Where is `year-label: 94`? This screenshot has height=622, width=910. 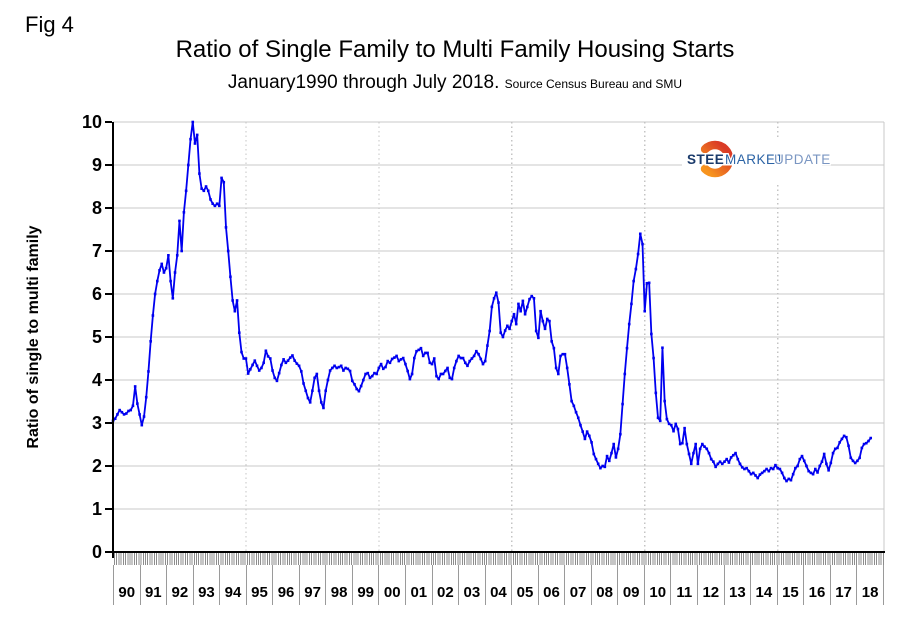
year-label: 94 is located at coordinates (233, 592).